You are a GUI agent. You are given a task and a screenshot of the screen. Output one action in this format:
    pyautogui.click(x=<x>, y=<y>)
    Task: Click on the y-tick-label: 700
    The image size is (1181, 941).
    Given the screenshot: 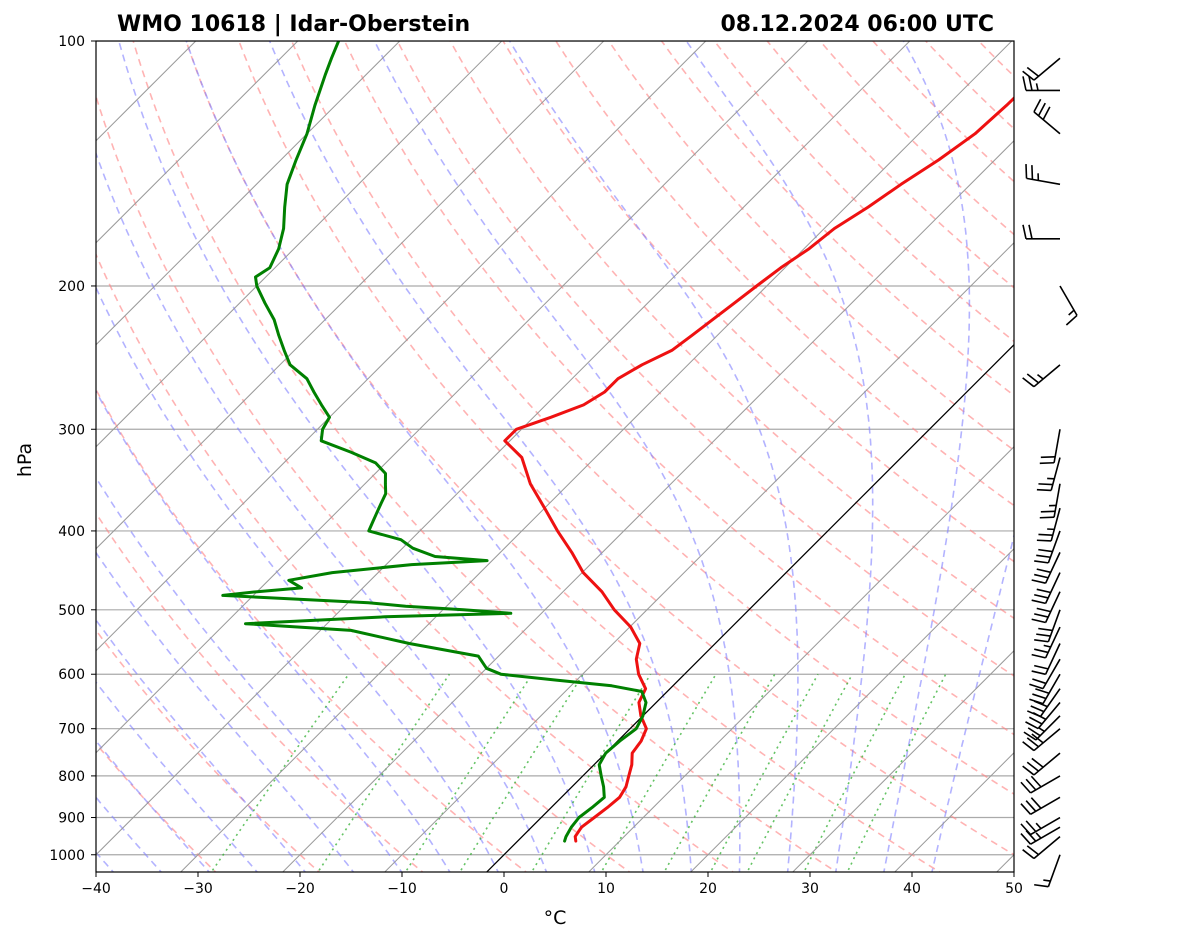 What is the action you would take?
    pyautogui.click(x=71, y=730)
    